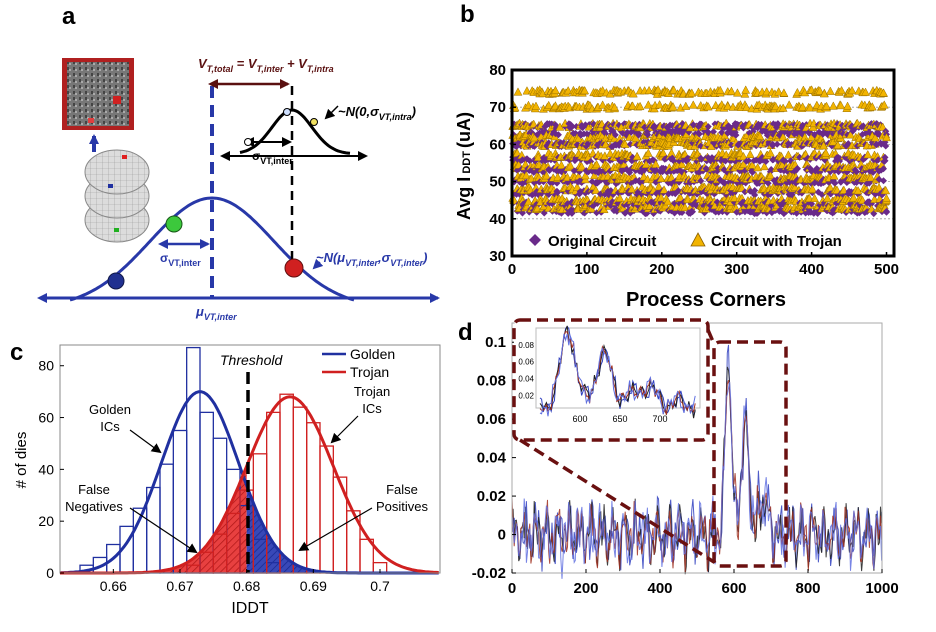 This screenshot has width=936, height=632. Describe the element at coordinates (491, 419) in the screenshot. I see `d-ytick-label: 0.06` at that location.